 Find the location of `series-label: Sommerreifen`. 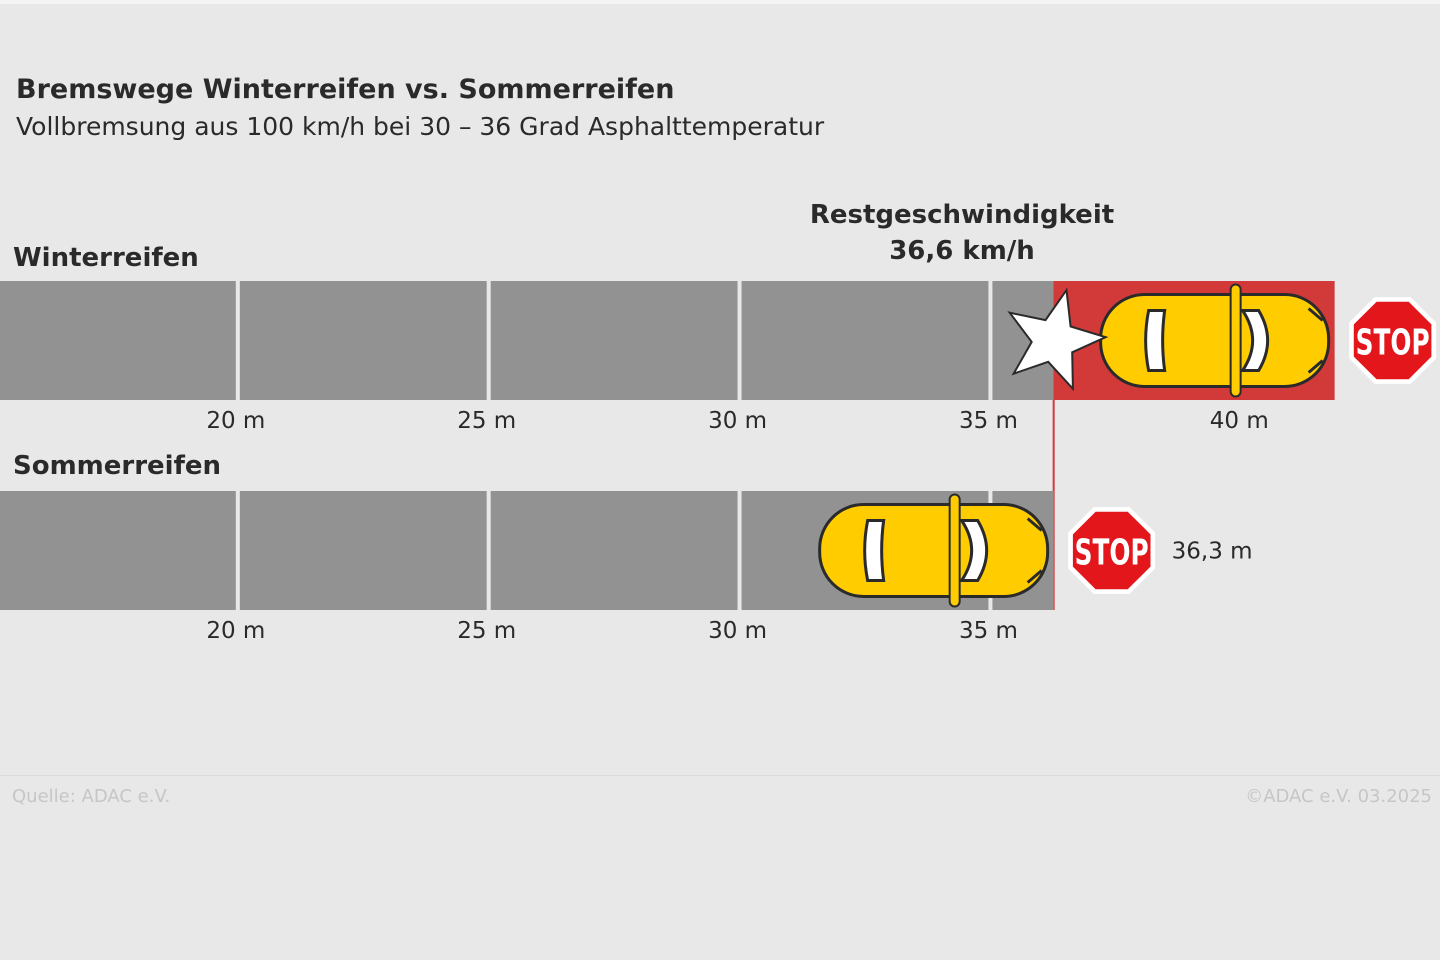

series-label: Sommerreifen is located at coordinates (117, 466).